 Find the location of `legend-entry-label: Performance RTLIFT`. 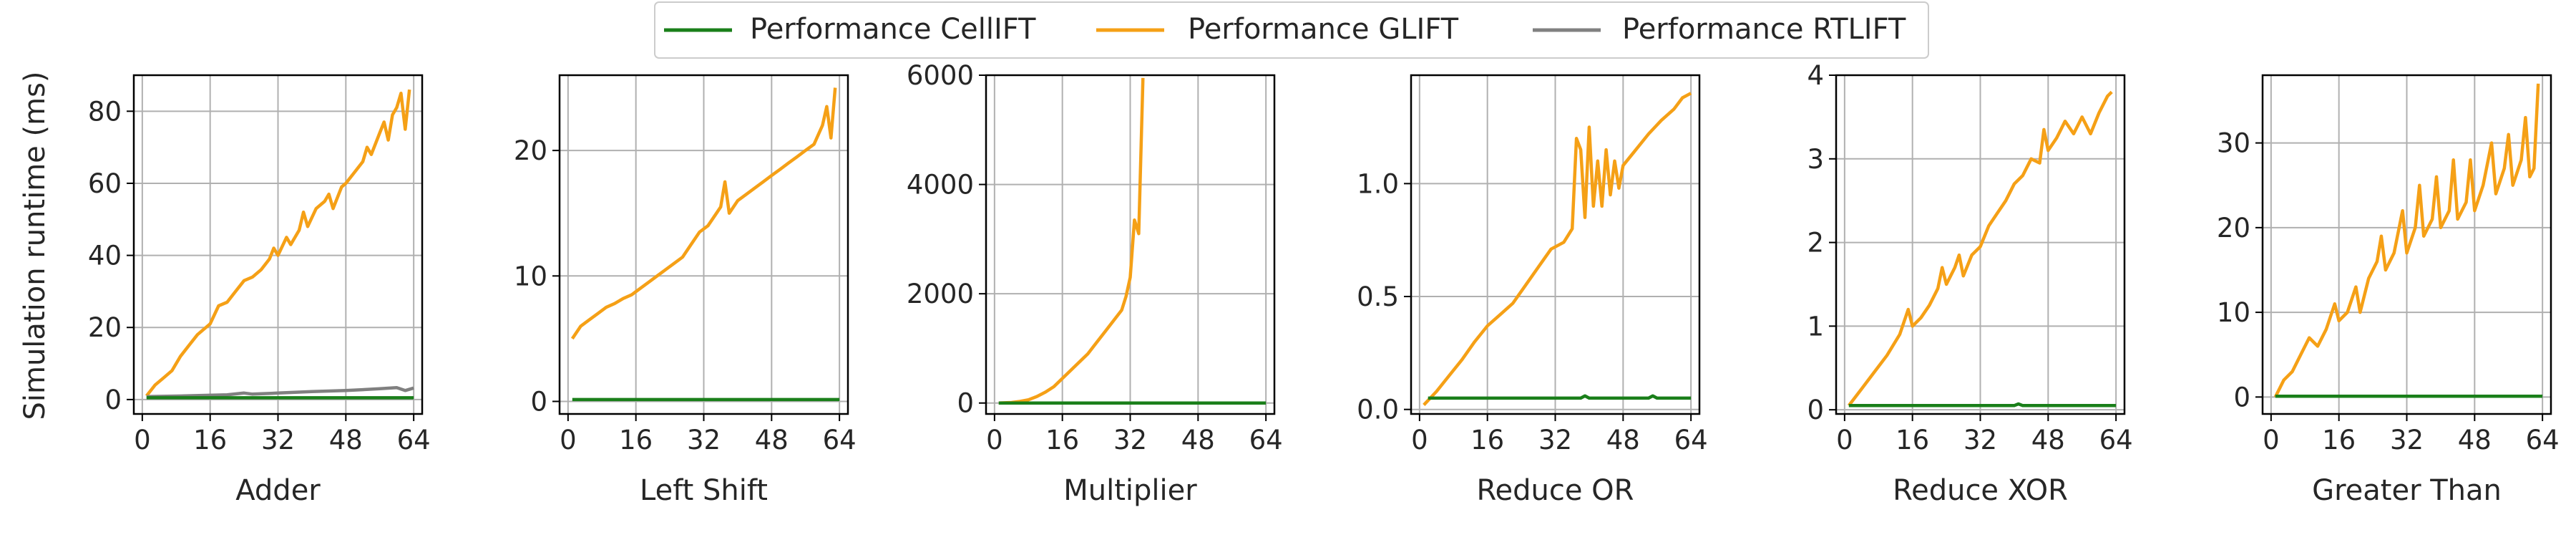

legend-entry-label: Performance RTLIFT is located at coordinates (1764, 29).